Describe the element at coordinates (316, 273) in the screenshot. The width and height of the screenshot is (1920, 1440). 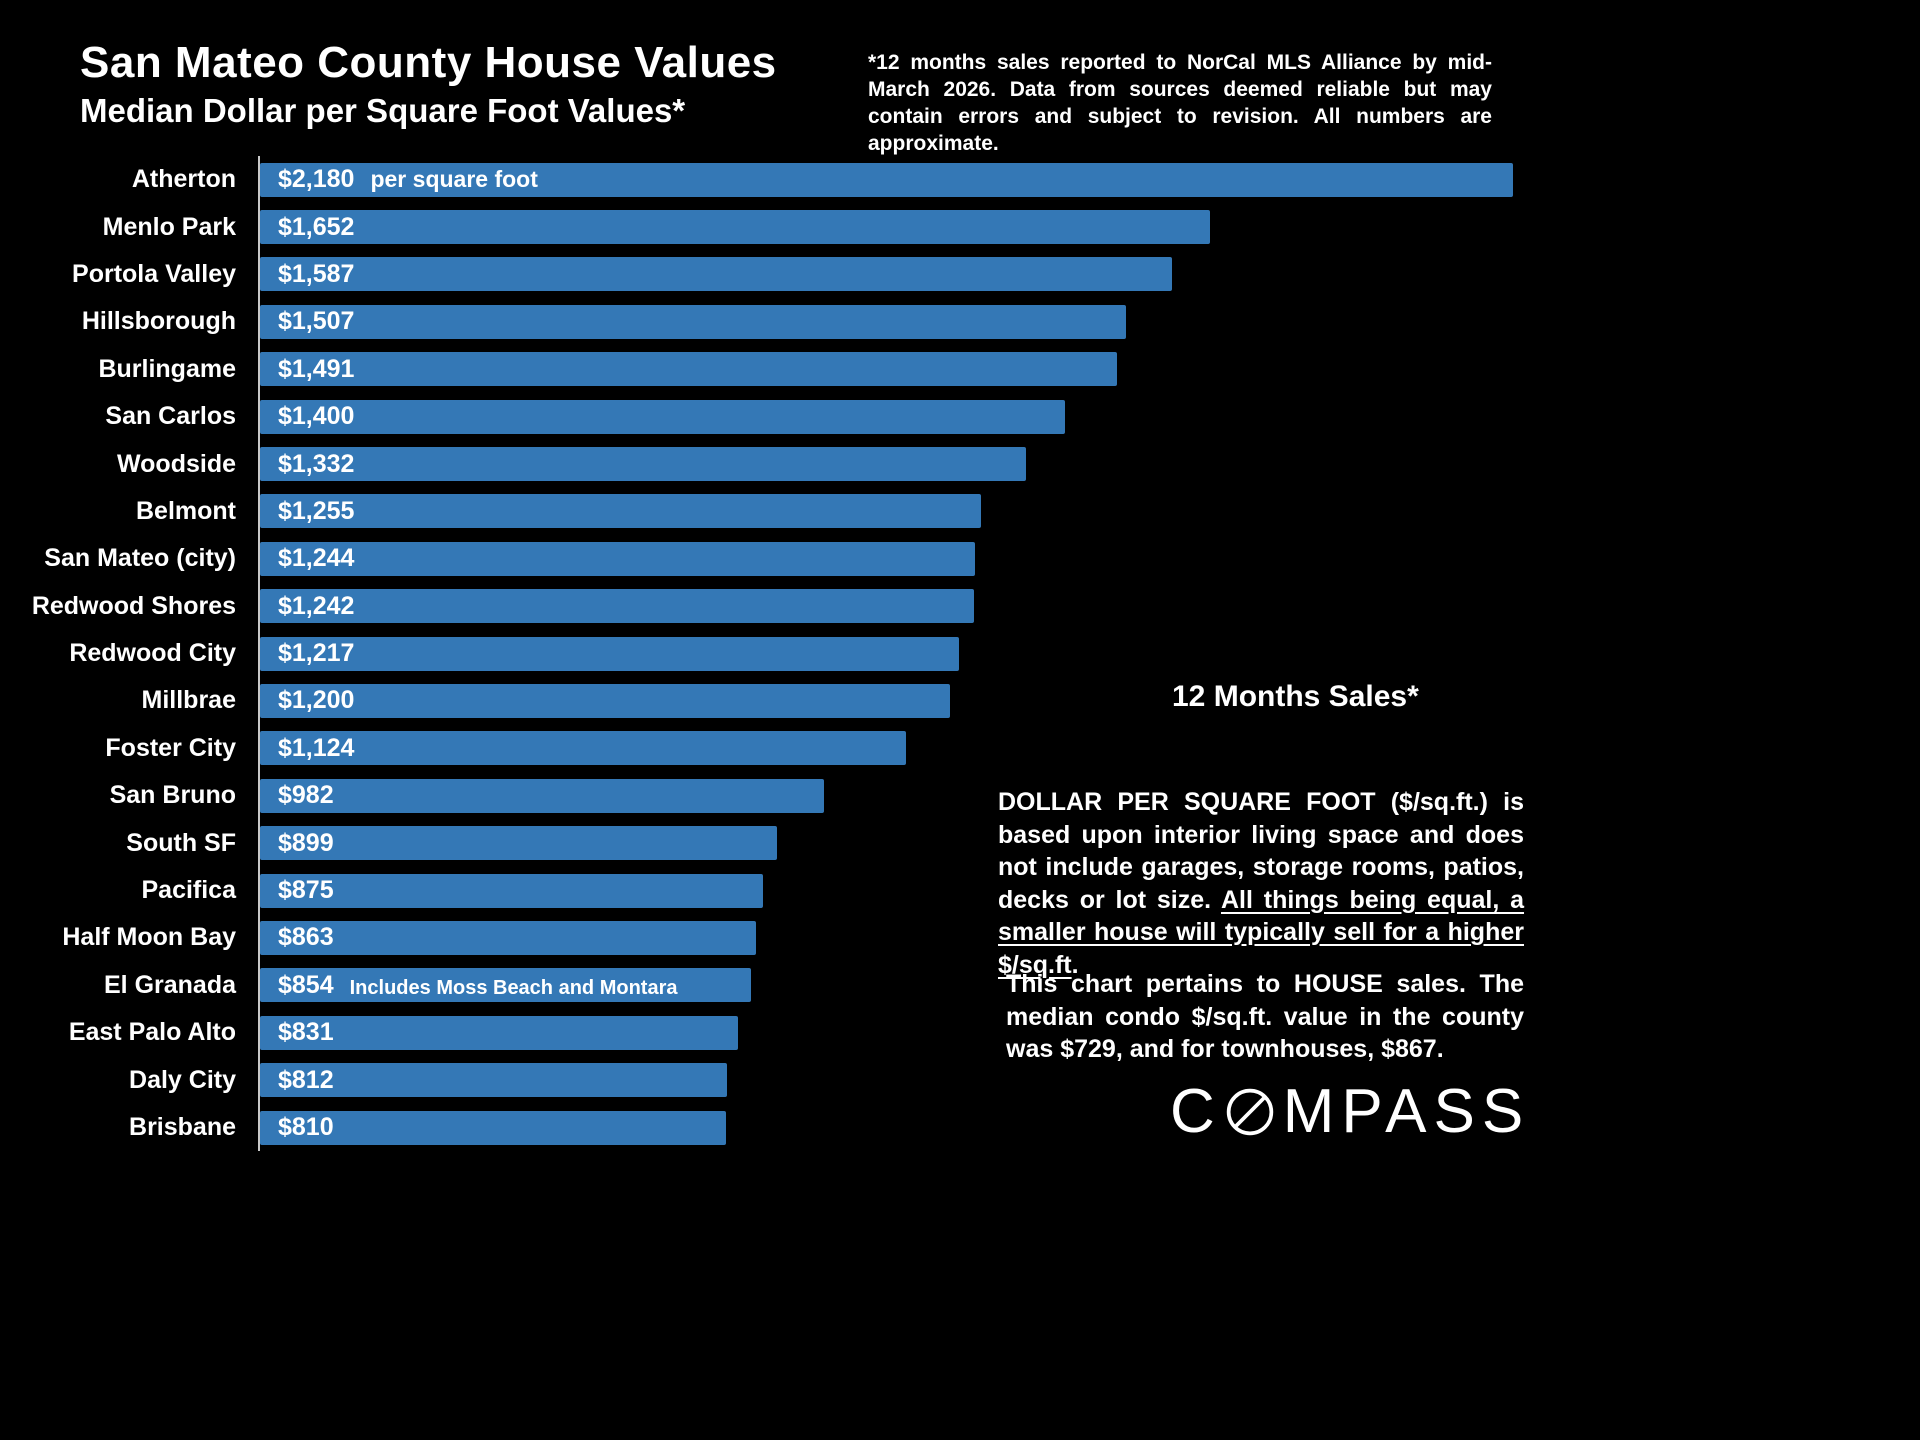
I see `bar-value-label: $1,587` at that location.